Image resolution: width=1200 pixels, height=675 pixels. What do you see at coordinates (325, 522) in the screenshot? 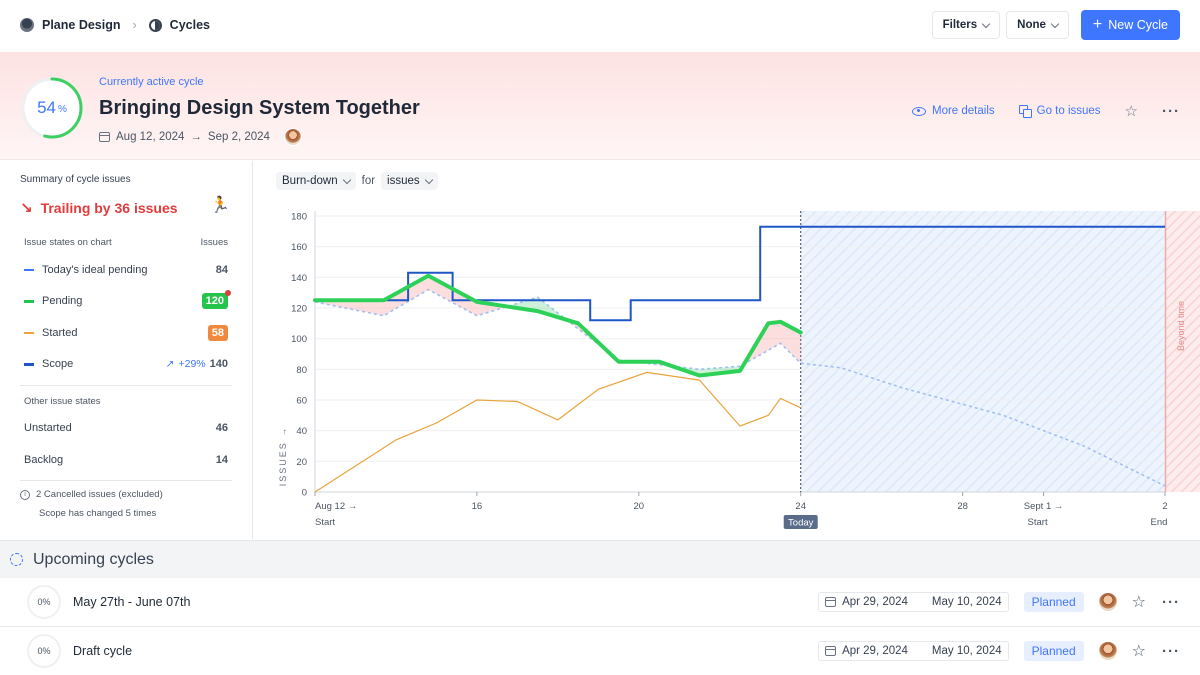
I see `x-tick-sublabel: Start` at bounding box center [325, 522].